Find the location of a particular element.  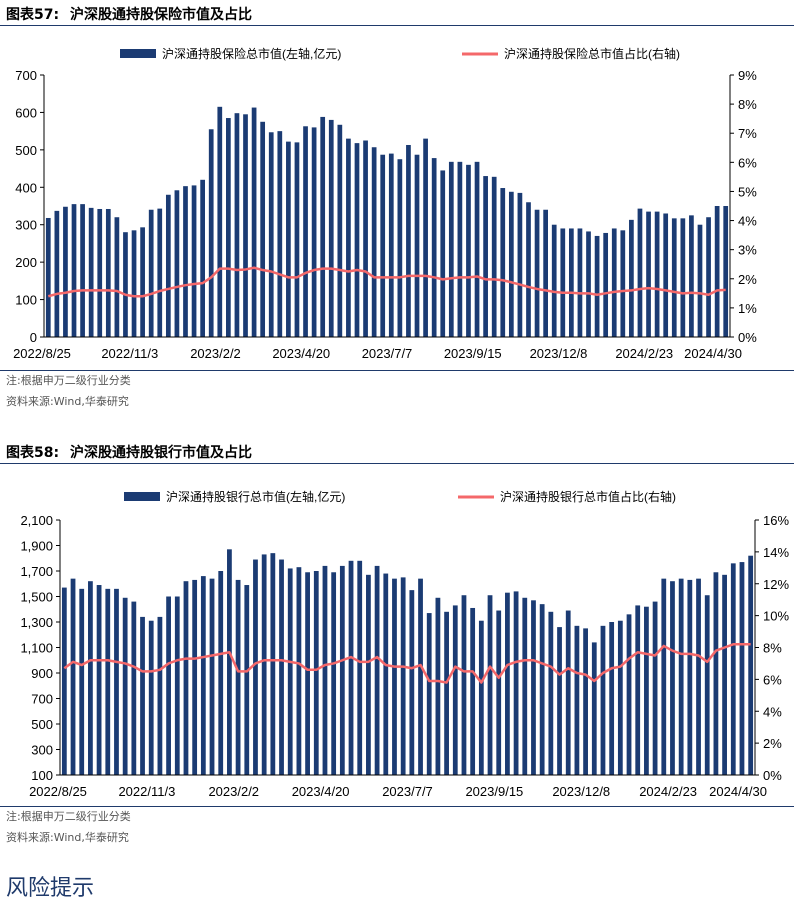

chart0-legend-line-label: 沪深通持股保险总市值占比(右轴) is located at coordinates (592, 53).